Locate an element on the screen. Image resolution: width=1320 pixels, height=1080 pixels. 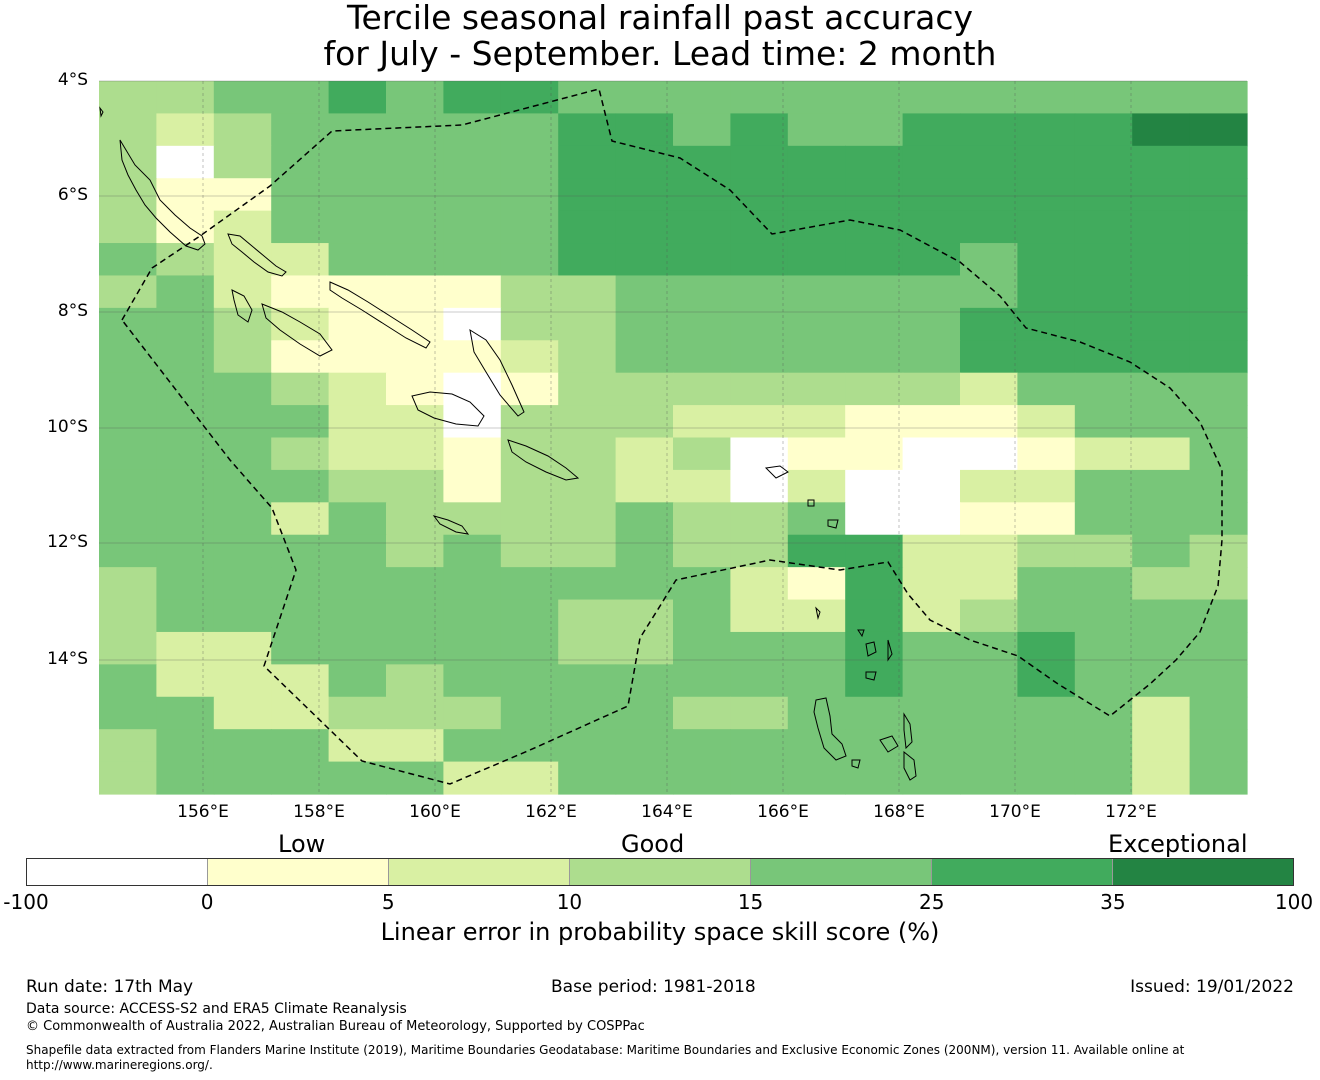
latitude-label: 6°S is located at coordinates (72, 195).